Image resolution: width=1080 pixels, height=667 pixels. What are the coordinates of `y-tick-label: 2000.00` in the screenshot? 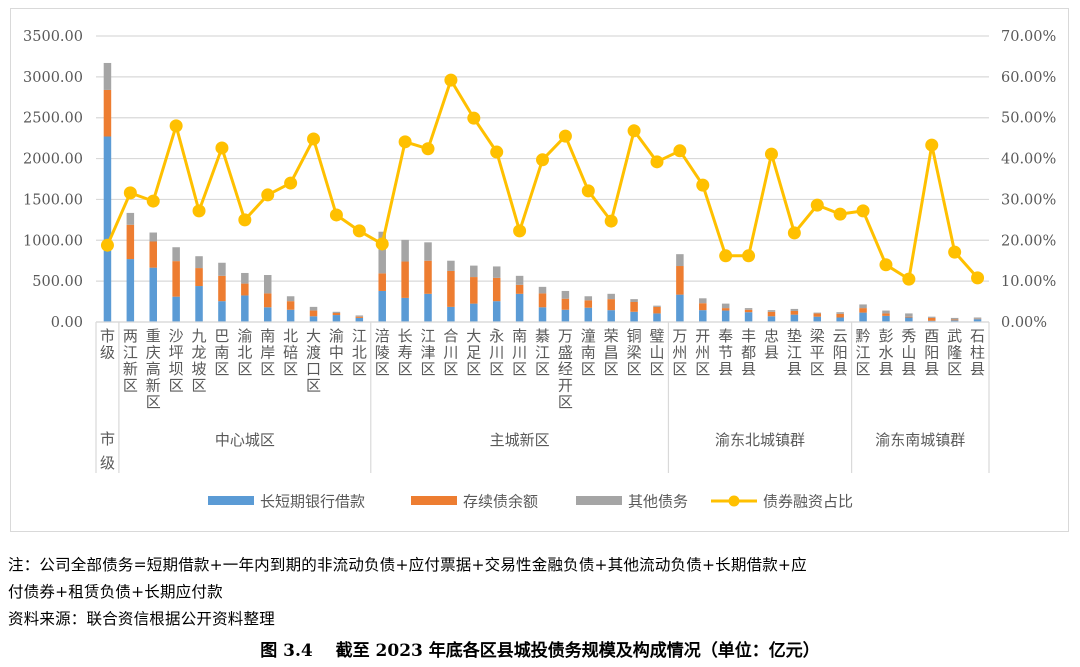 It's located at (53, 160).